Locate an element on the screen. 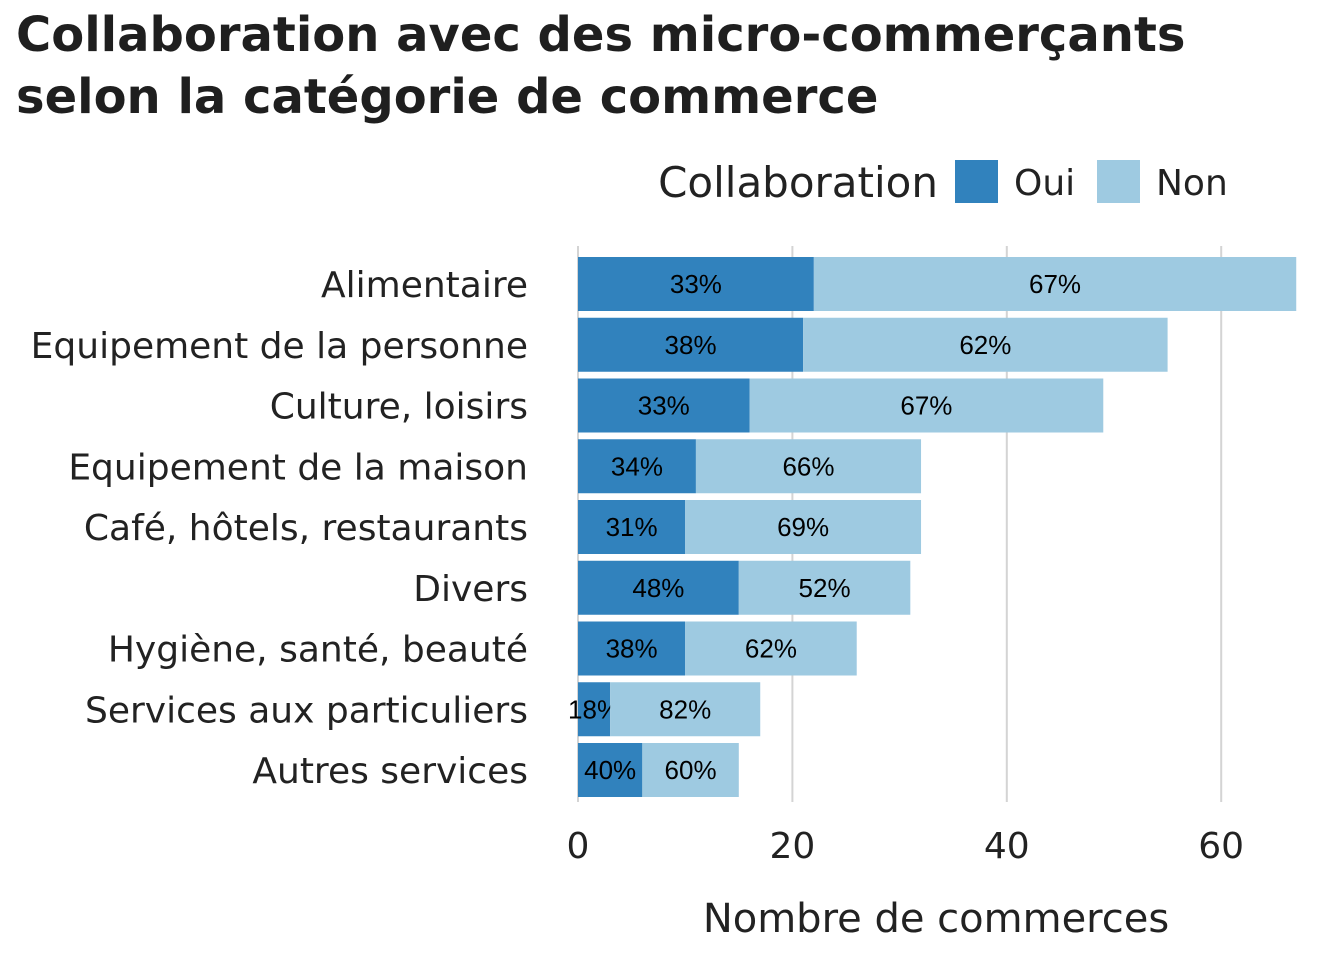 The height and width of the screenshot is (960, 1344). bar-data-label: 60% is located at coordinates (691, 770).